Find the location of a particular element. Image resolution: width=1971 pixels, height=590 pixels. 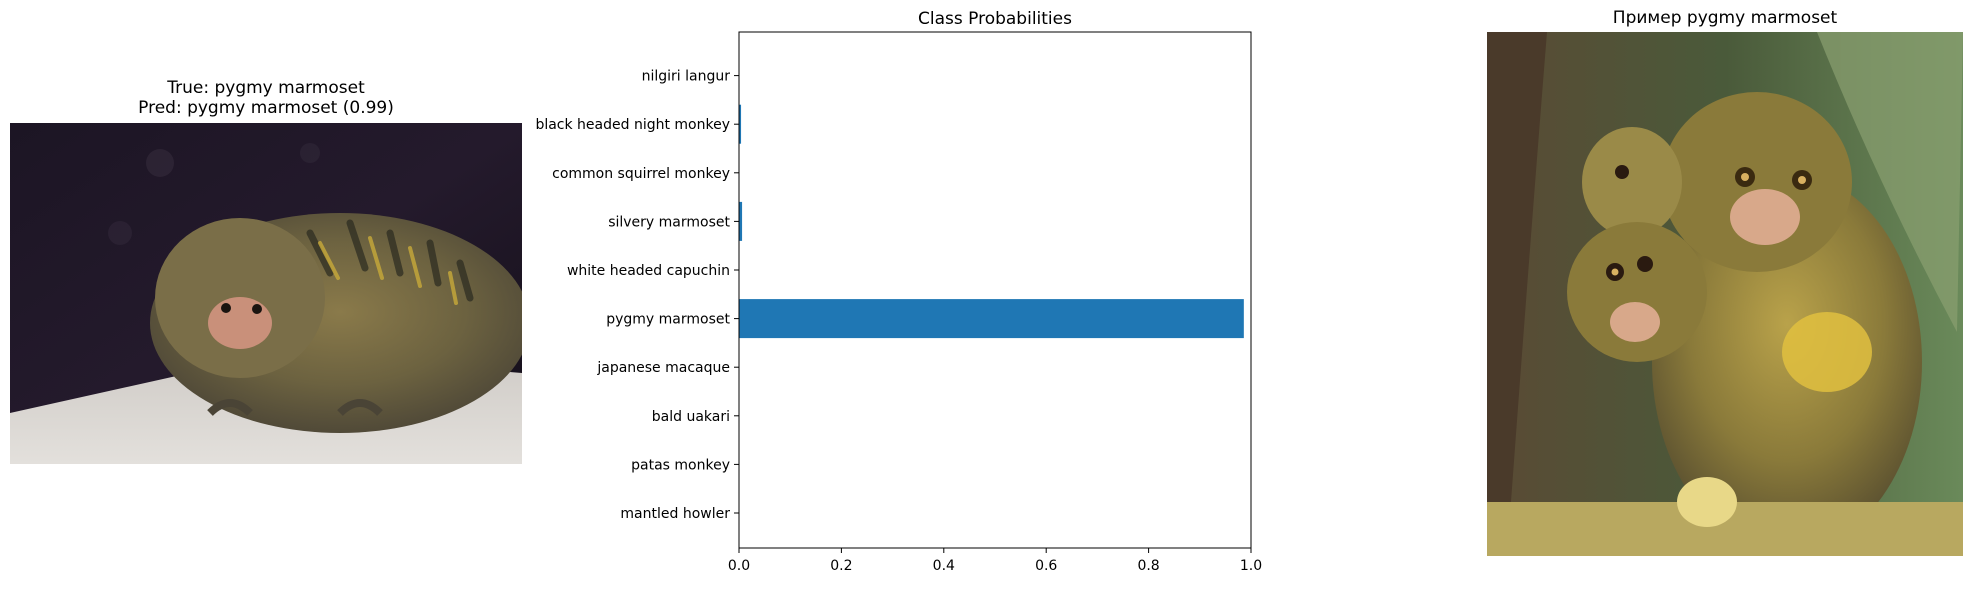

bar-silvery-marmoset is located at coordinates (741, 221).